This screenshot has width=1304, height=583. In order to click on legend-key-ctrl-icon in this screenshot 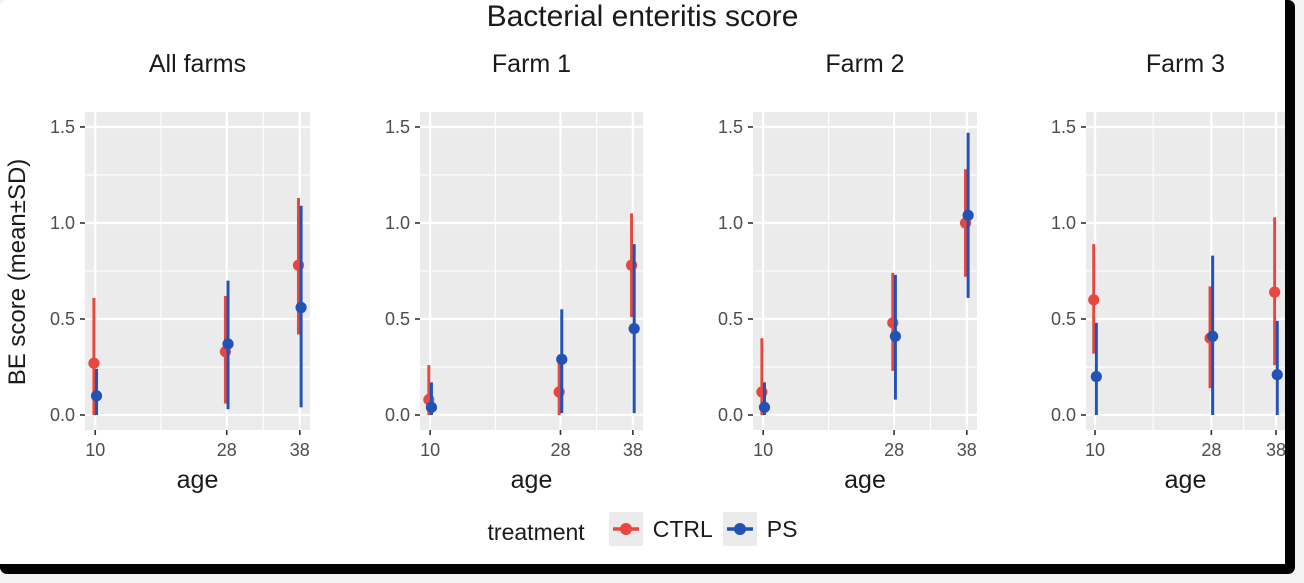, I will do `click(625, 529)`.